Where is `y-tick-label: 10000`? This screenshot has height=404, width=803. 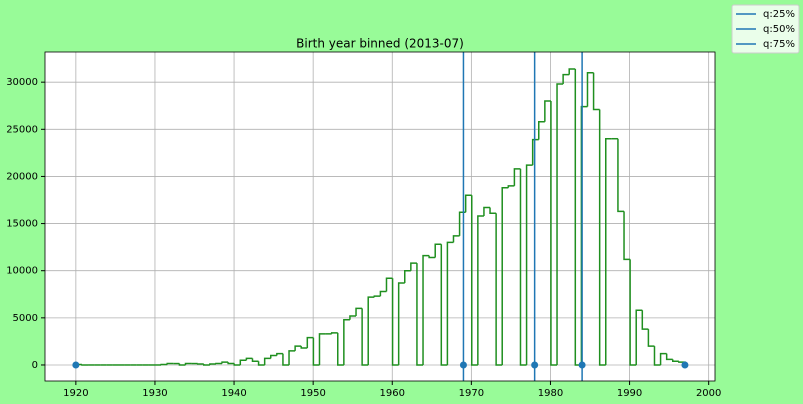
y-tick-label: 10000 is located at coordinates (22, 271).